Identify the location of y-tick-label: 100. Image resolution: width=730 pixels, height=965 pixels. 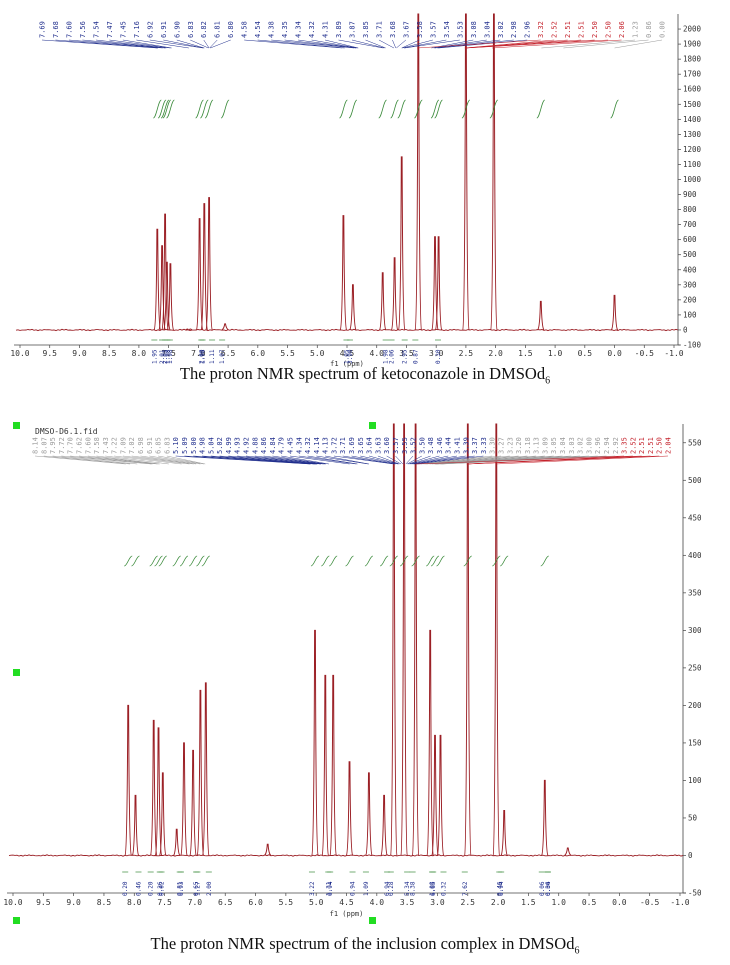
(695, 780).